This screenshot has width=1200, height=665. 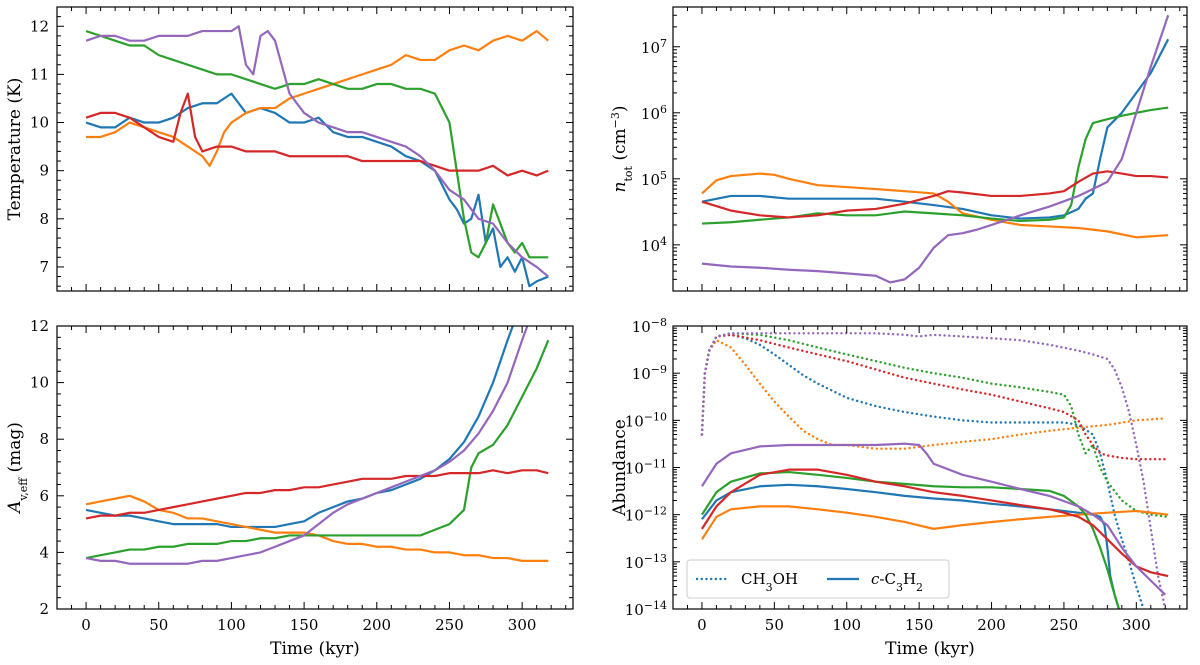 What do you see at coordinates (654, 178) in the screenshot?
I see `y-tick-label: 10⁵` at bounding box center [654, 178].